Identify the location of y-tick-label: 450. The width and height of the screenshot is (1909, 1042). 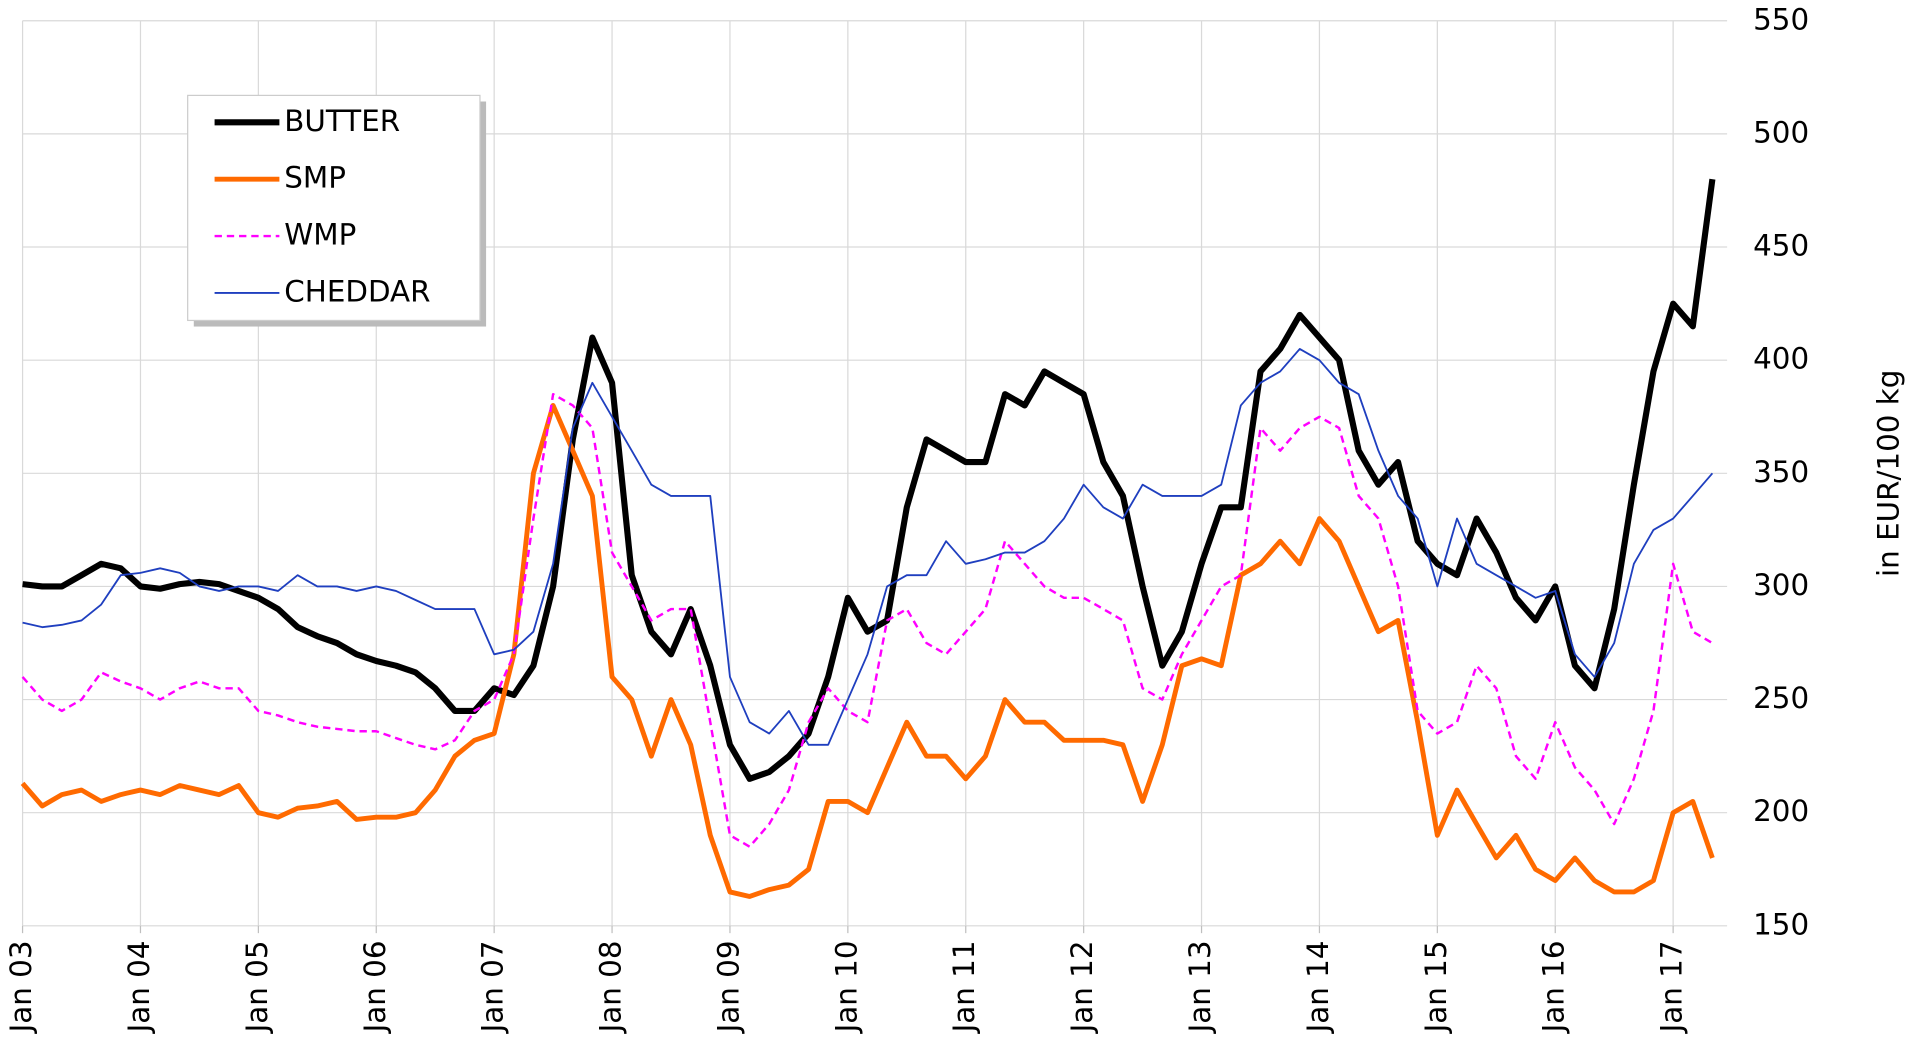
(1781, 246).